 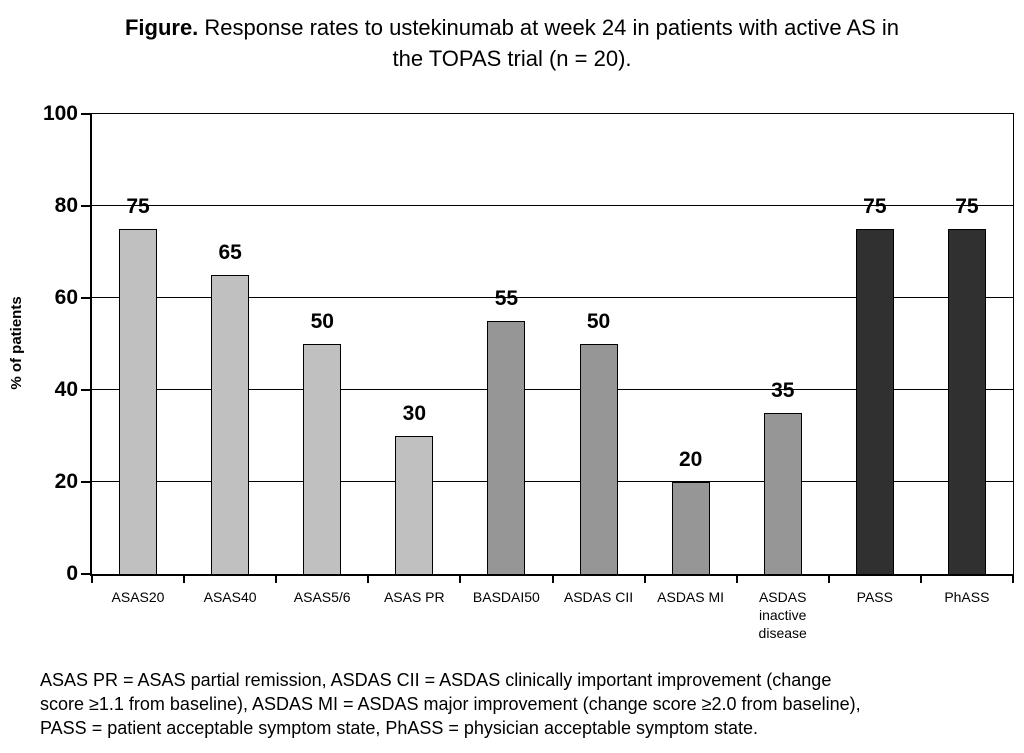 I want to click on bar-value-label: 65, so click(x=230, y=252).